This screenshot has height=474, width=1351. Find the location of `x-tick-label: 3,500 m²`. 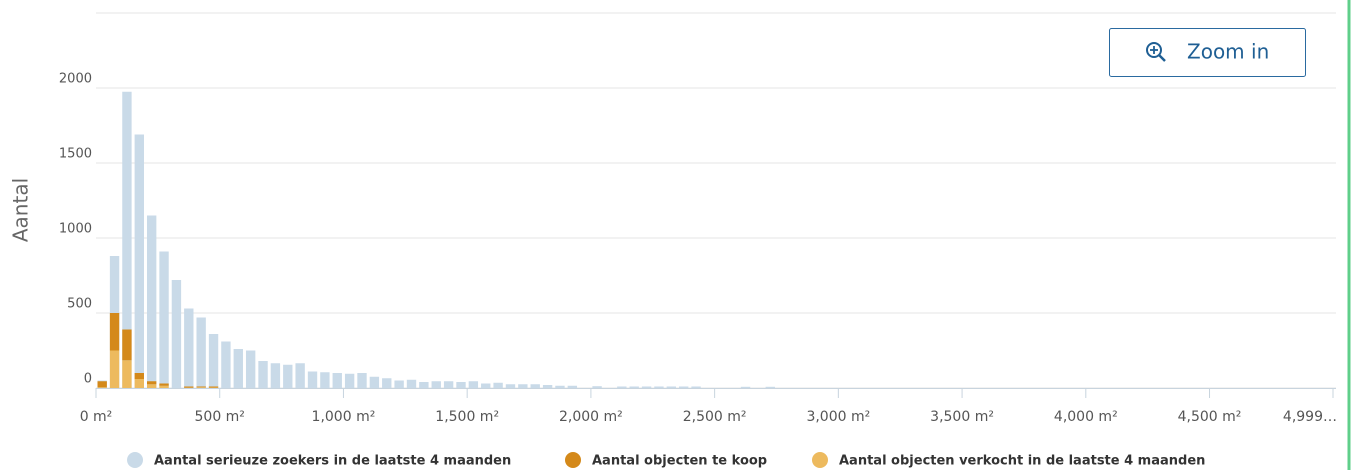

x-tick-label: 3,500 m² is located at coordinates (962, 417).